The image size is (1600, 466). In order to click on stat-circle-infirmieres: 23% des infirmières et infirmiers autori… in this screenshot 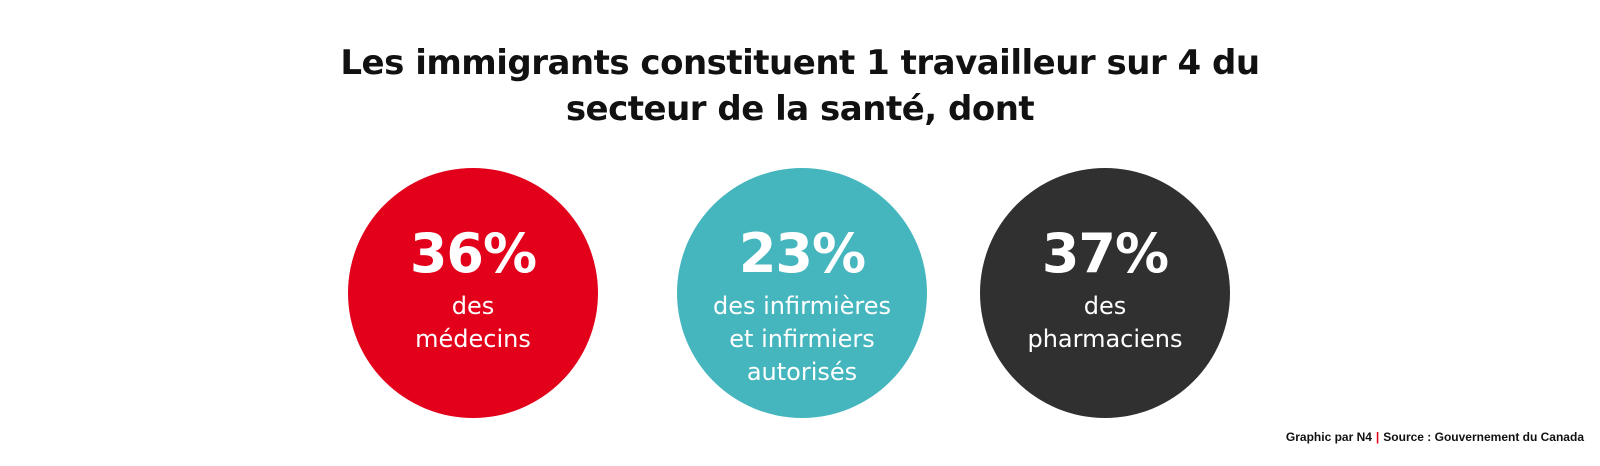, I will do `click(802, 293)`.